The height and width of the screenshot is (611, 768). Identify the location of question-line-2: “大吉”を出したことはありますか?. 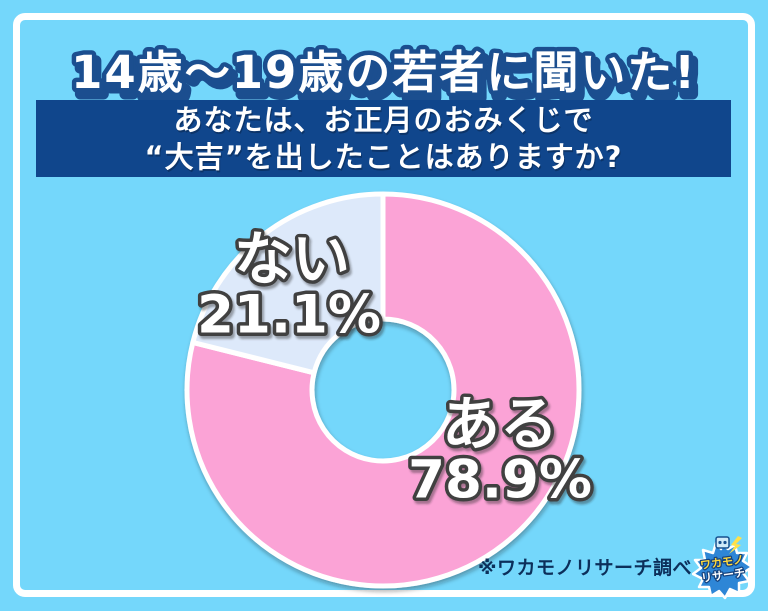
(383, 156).